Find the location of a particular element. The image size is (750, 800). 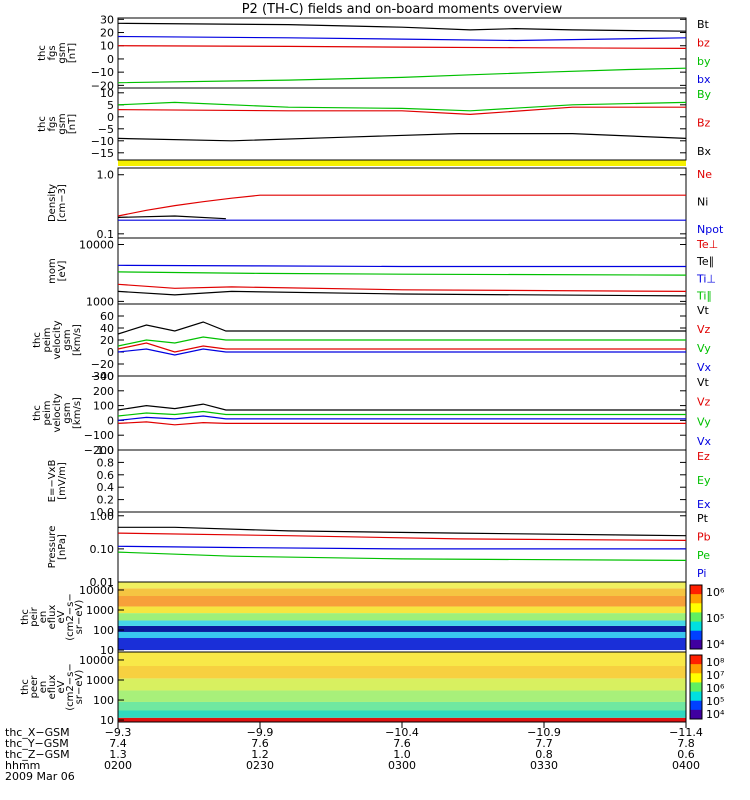

y-tick-label: 40 is located at coordinates (107, 328).